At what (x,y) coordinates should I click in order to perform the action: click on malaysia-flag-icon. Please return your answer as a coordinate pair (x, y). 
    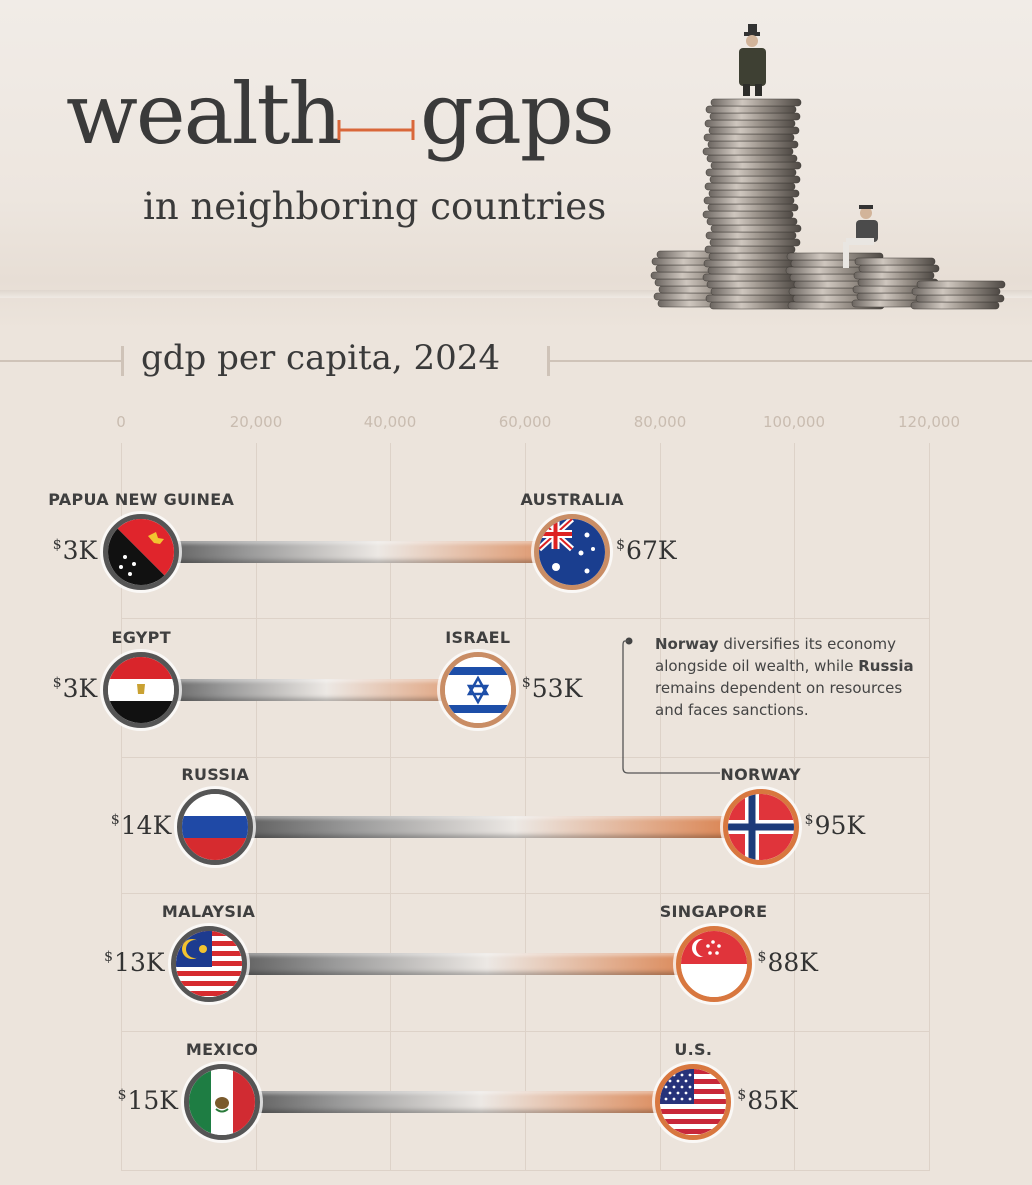
    Looking at the image, I should click on (208, 964).